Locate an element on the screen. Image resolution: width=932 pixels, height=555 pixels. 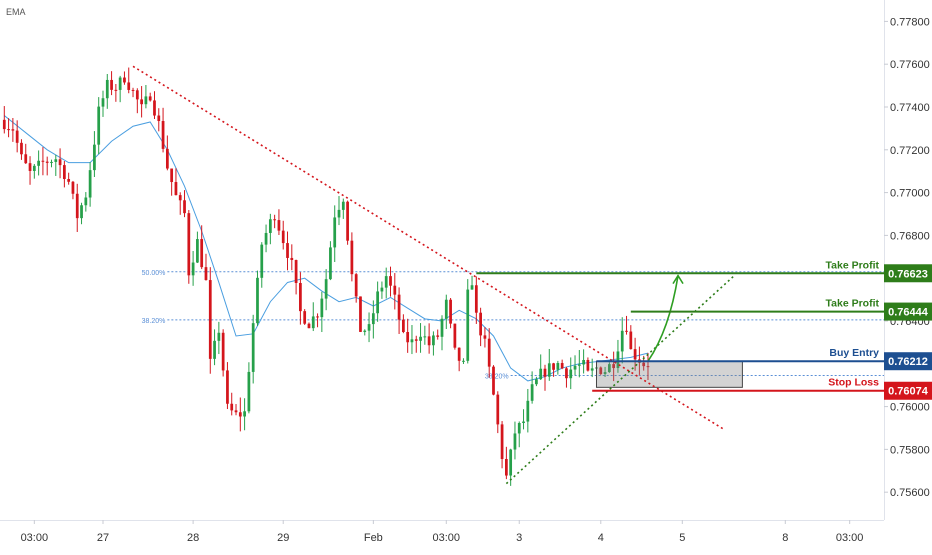
x-tick-label: 4 is located at coordinates (601, 538).